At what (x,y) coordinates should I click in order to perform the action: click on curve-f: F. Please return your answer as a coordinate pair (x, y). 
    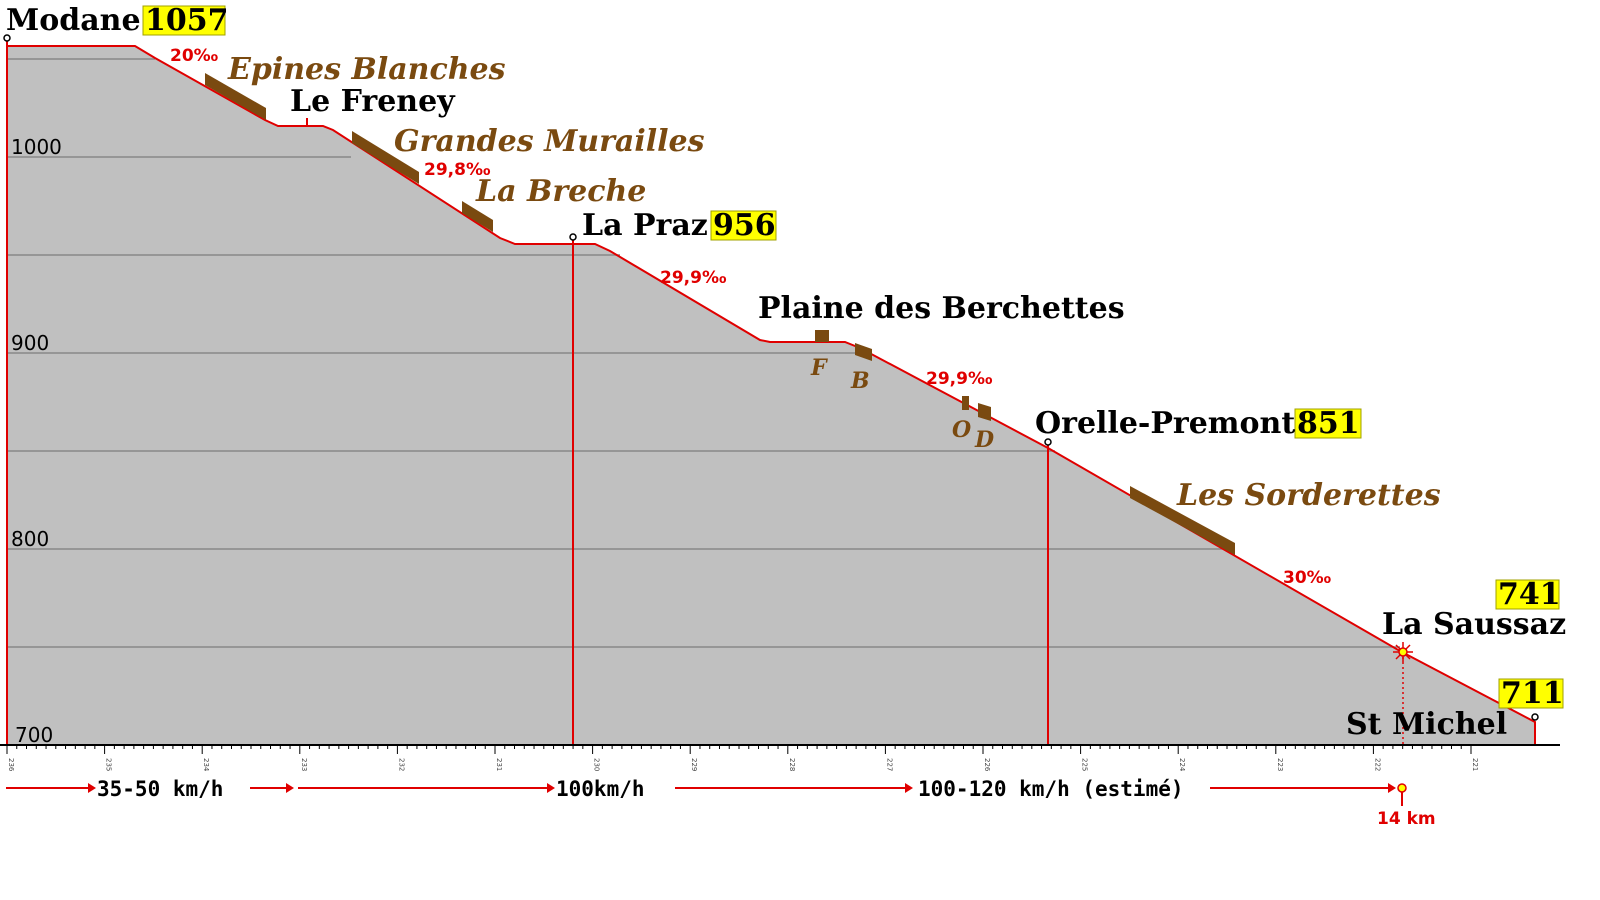
    Looking at the image, I should click on (819, 368).